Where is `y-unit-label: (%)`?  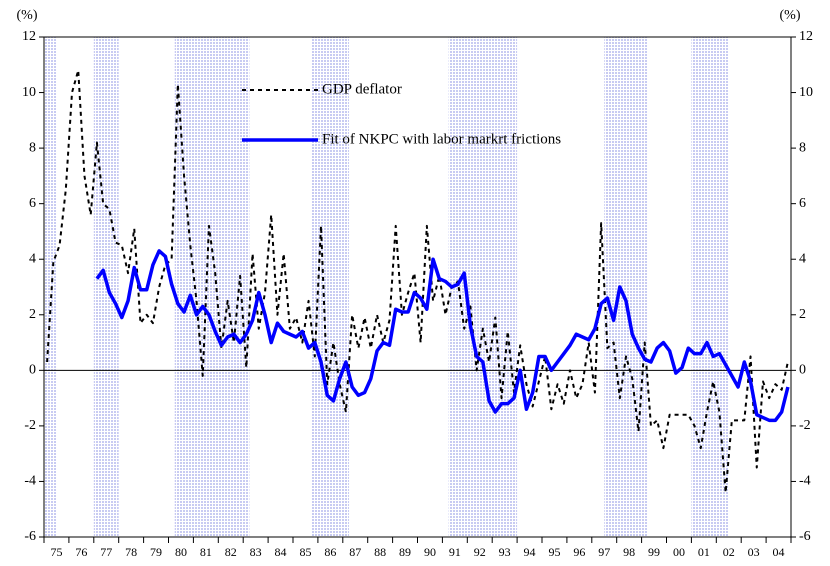 y-unit-label: (%) is located at coordinates (27, 15).